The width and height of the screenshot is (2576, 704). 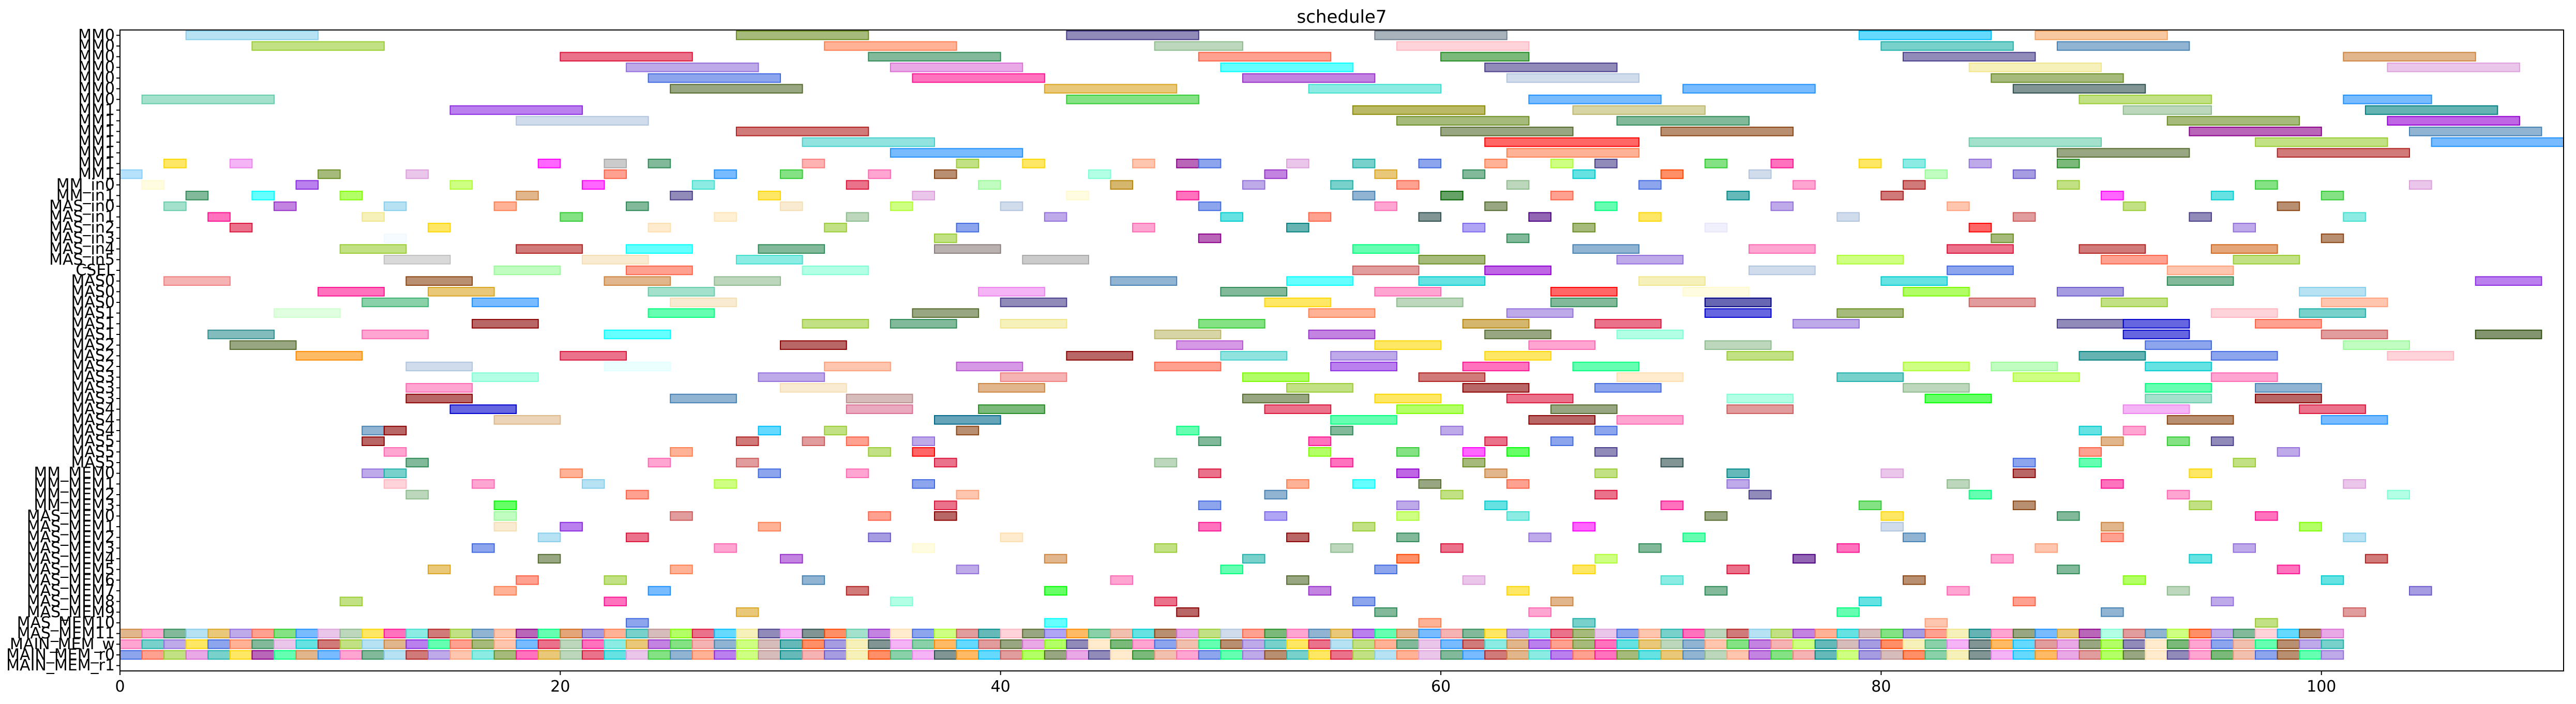 I want to click on y-tick-label: MAS0, so click(x=93, y=303).